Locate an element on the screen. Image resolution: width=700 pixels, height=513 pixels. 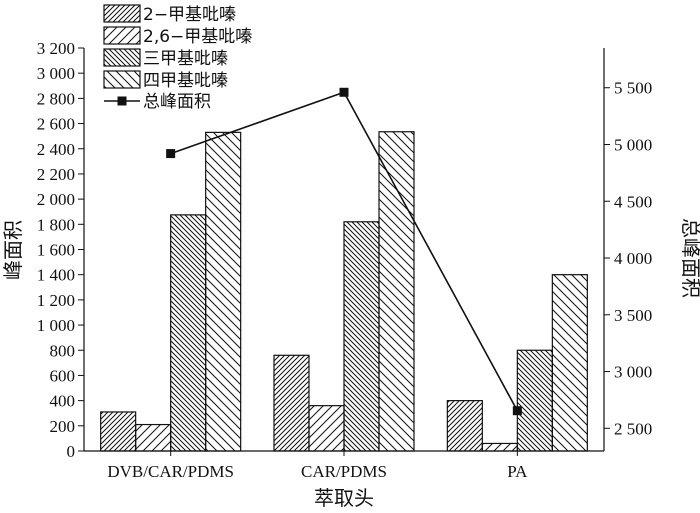
left-y-tick-label: 800 is located at coordinates (63, 350).